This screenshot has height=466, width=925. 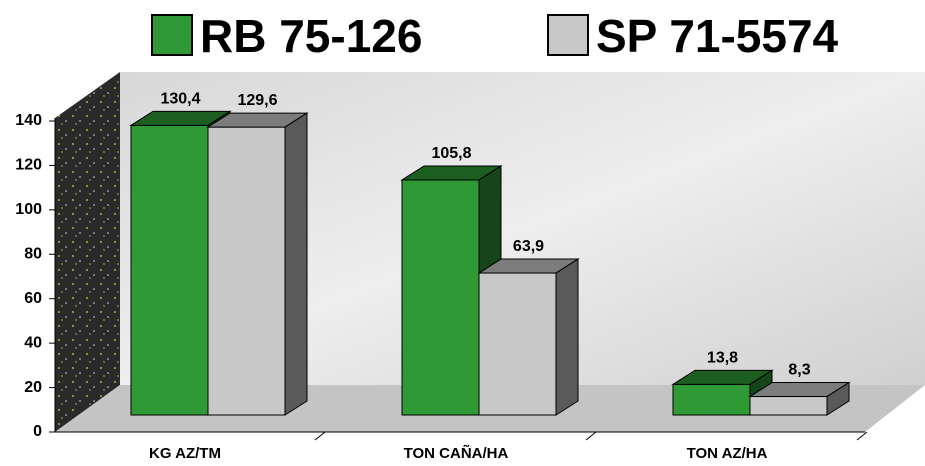 What do you see at coordinates (185, 453) in the screenshot?
I see `x-tick-label: KG AZ/TM` at bounding box center [185, 453].